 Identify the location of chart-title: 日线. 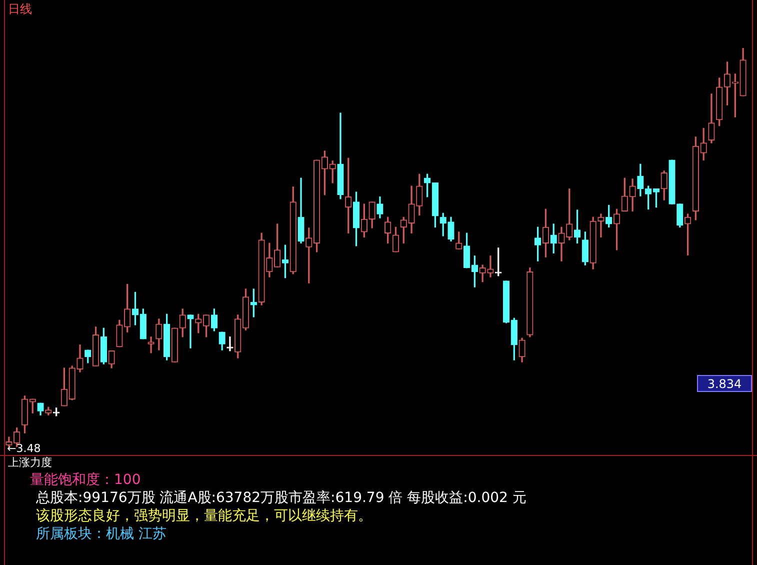
(20, 9).